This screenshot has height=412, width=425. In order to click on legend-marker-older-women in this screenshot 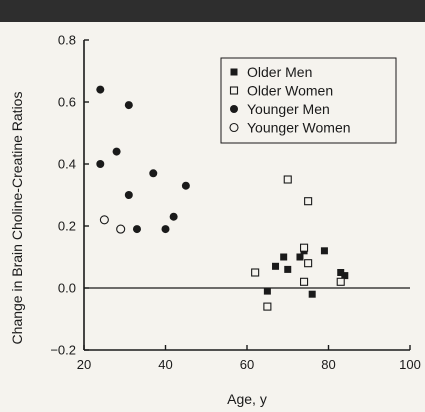, I will do `click(234, 90)`.